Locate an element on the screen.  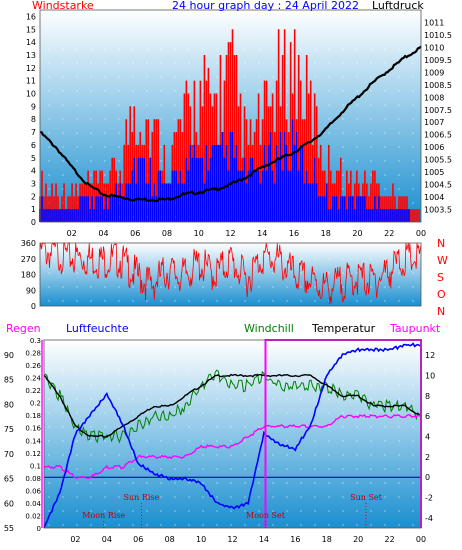
pressure-tick: 1011 is located at coordinates (434, 22).